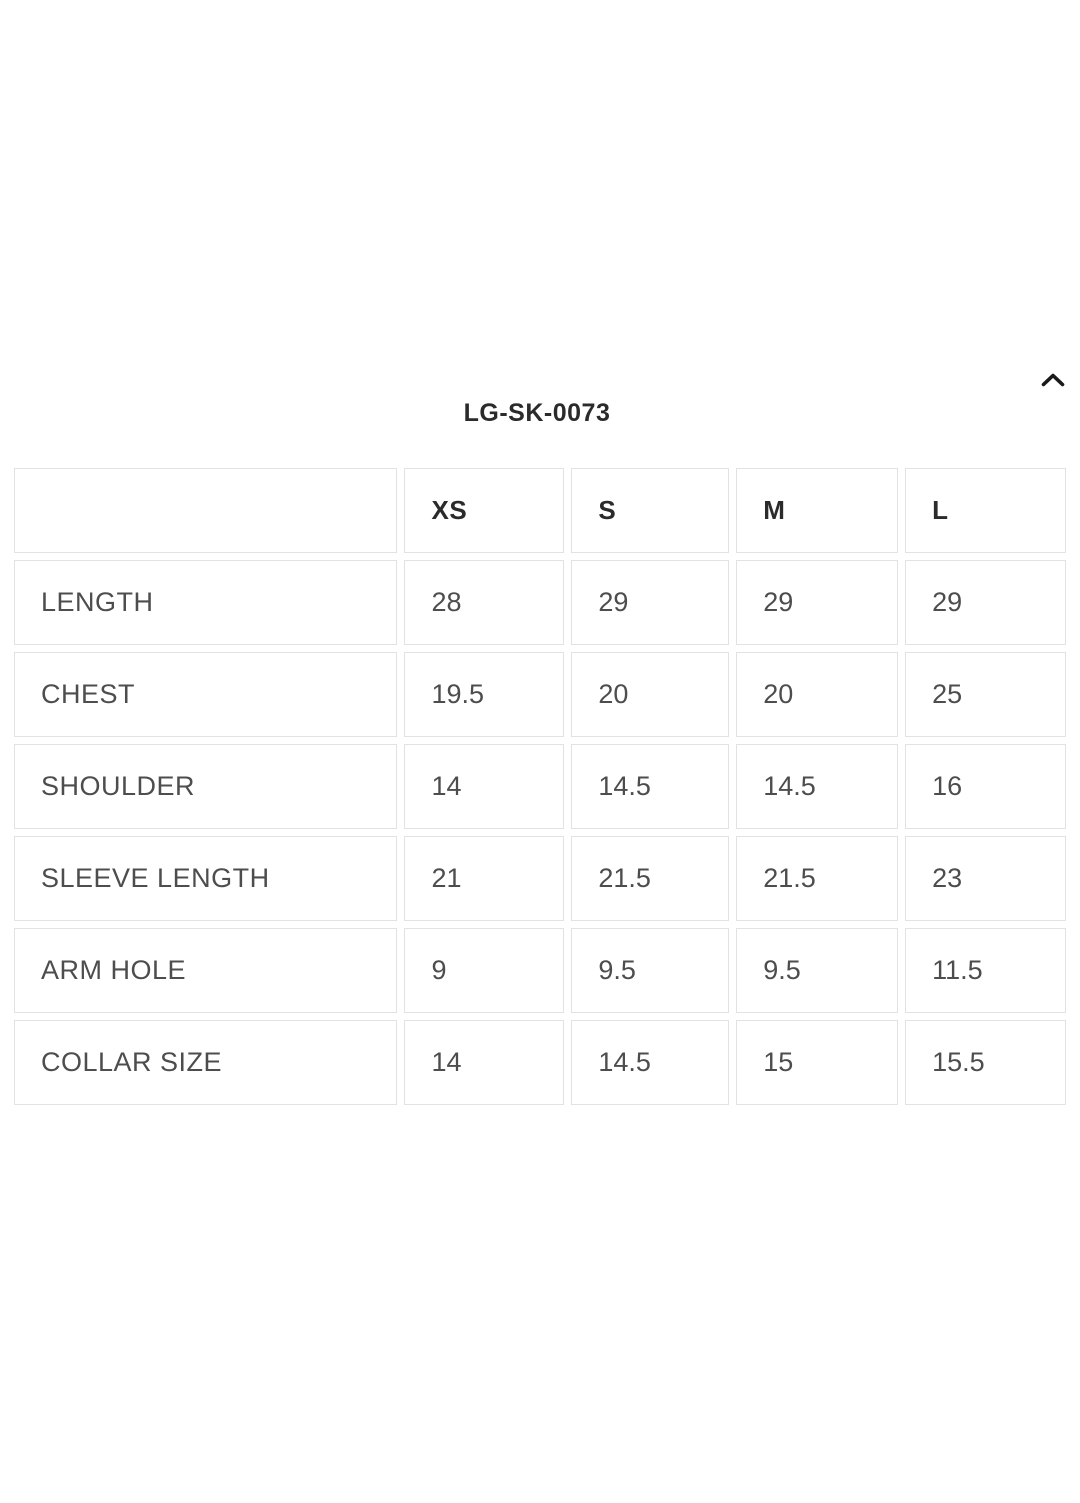 The width and height of the screenshot is (1080, 1503). I want to click on table-row-shoulder: SHOULDER 14 14.5 14.5 16, so click(540, 786).